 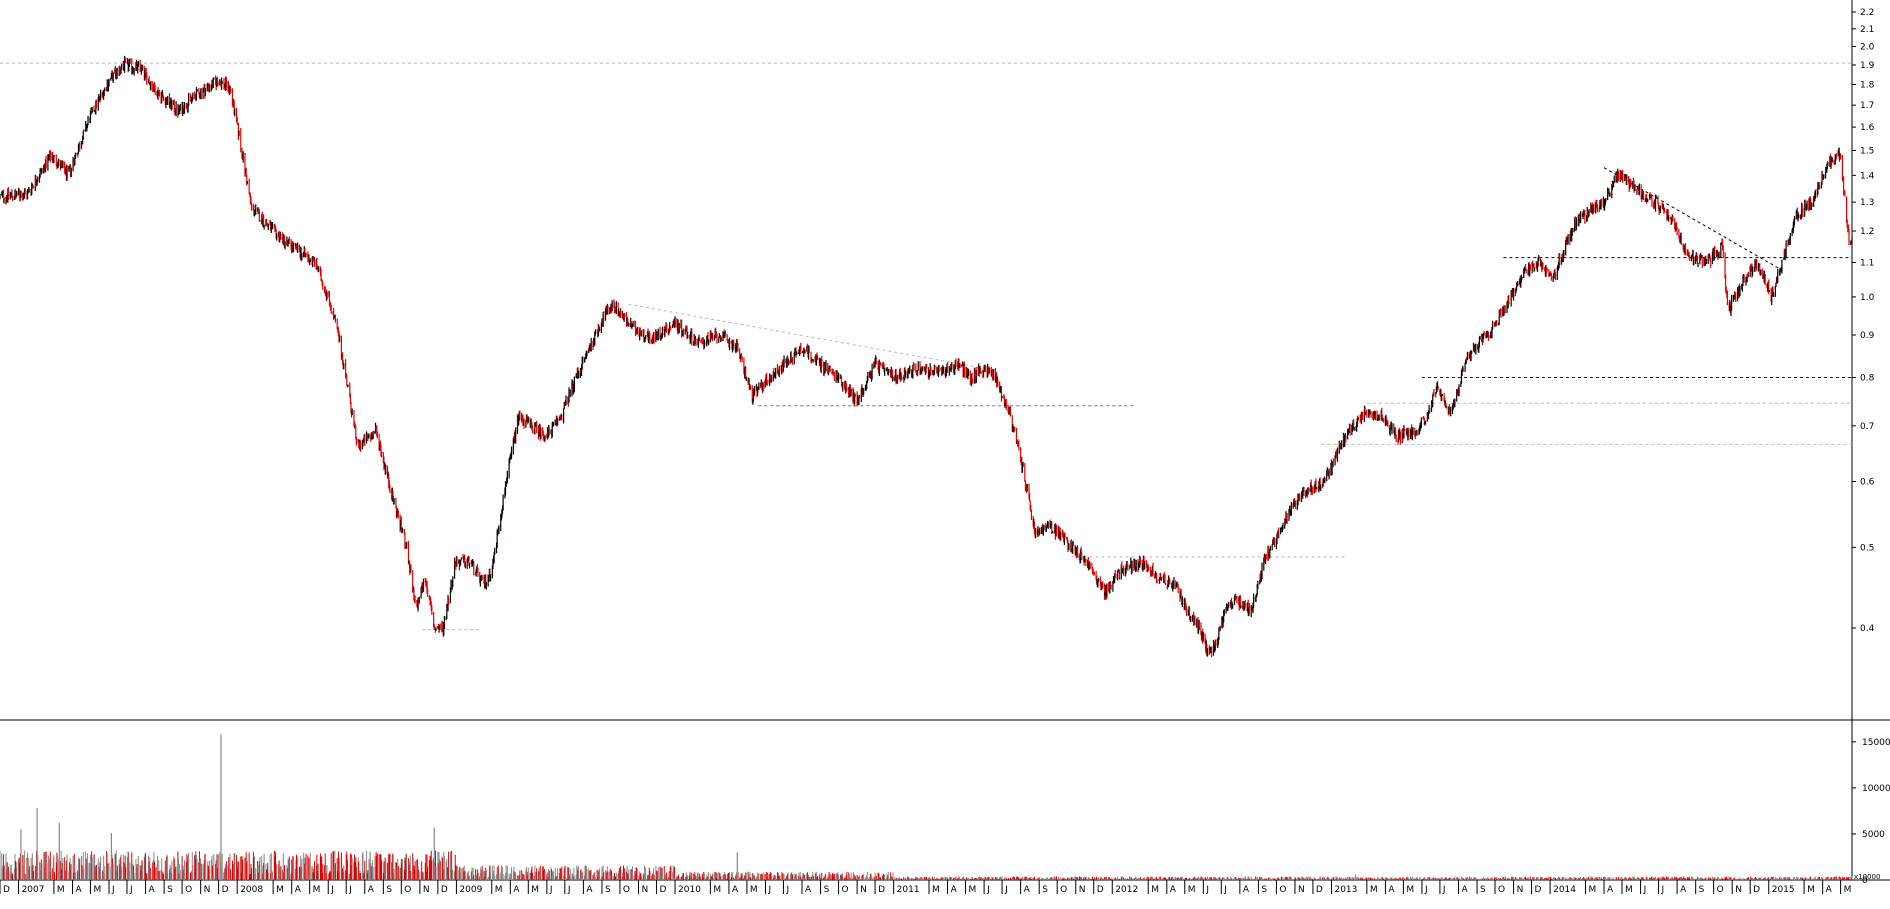 What do you see at coordinates (33, 890) in the screenshot?
I see `x-tick-label: 2007` at bounding box center [33, 890].